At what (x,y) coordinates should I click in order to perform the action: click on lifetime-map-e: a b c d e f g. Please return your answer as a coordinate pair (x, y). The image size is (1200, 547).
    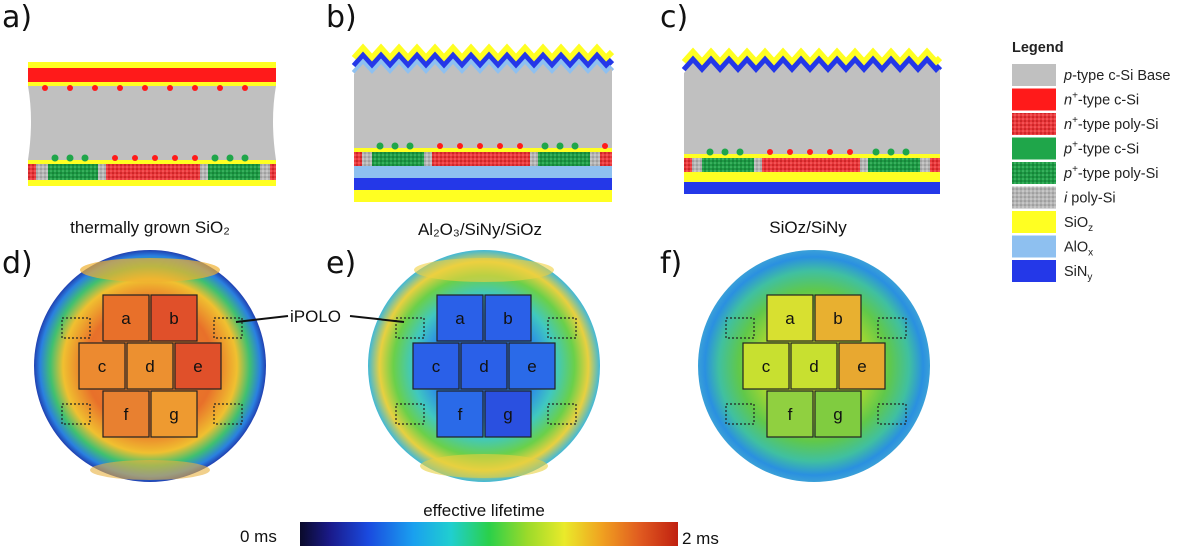
    Looking at the image, I should click on (484, 366).